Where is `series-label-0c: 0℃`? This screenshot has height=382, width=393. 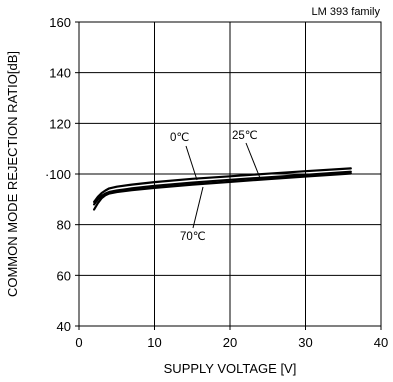 series-label-0c: 0℃ is located at coordinates (179, 138).